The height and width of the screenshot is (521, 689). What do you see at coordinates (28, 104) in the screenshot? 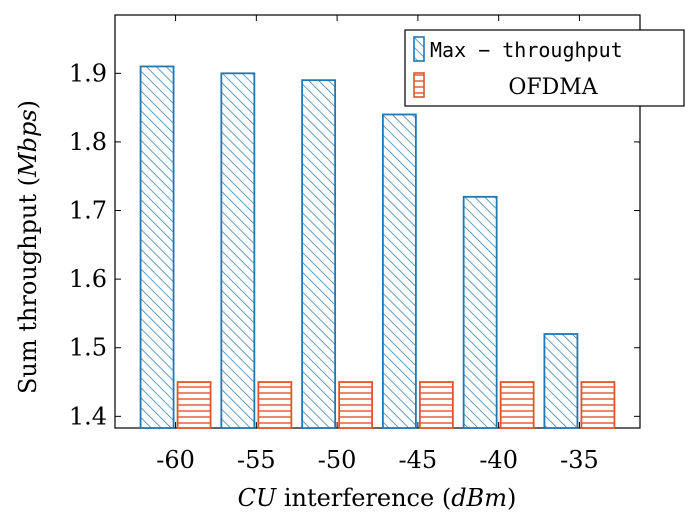
I see `y-axis-title-suffix: )` at bounding box center [28, 104].